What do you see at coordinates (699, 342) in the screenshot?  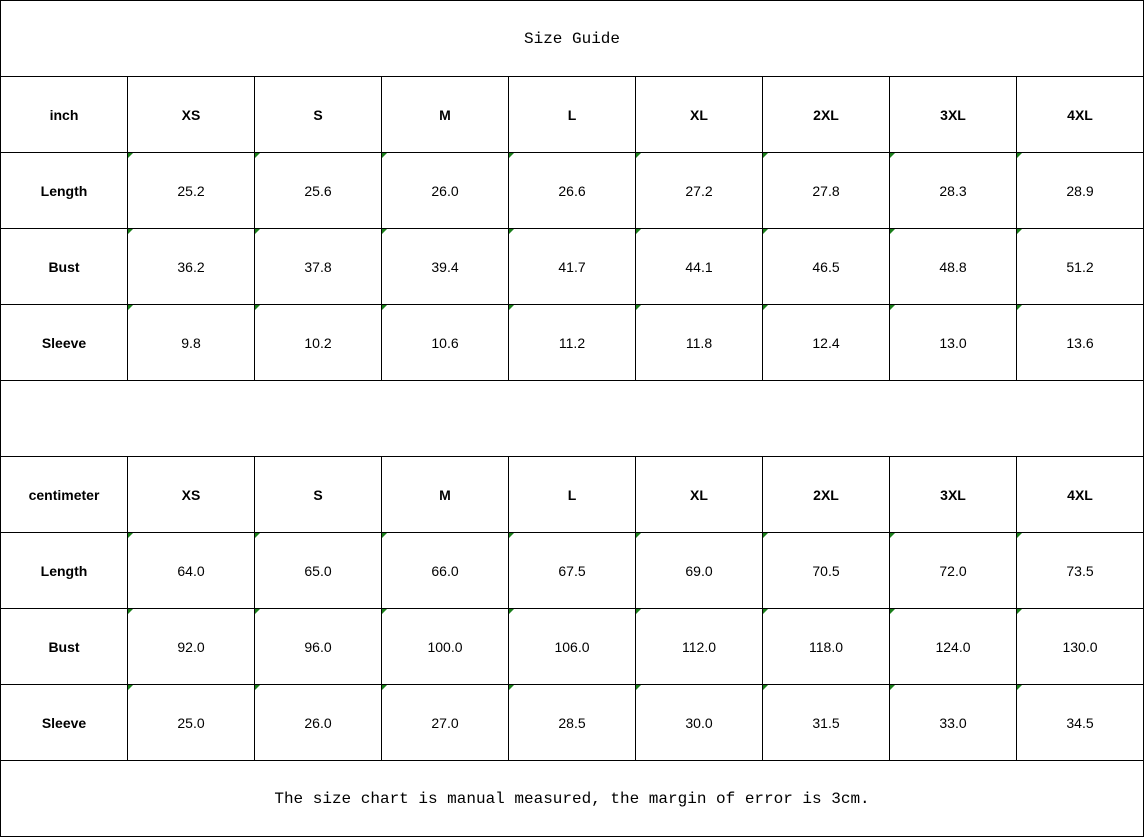 I see `measure-value: 11.8` at bounding box center [699, 342].